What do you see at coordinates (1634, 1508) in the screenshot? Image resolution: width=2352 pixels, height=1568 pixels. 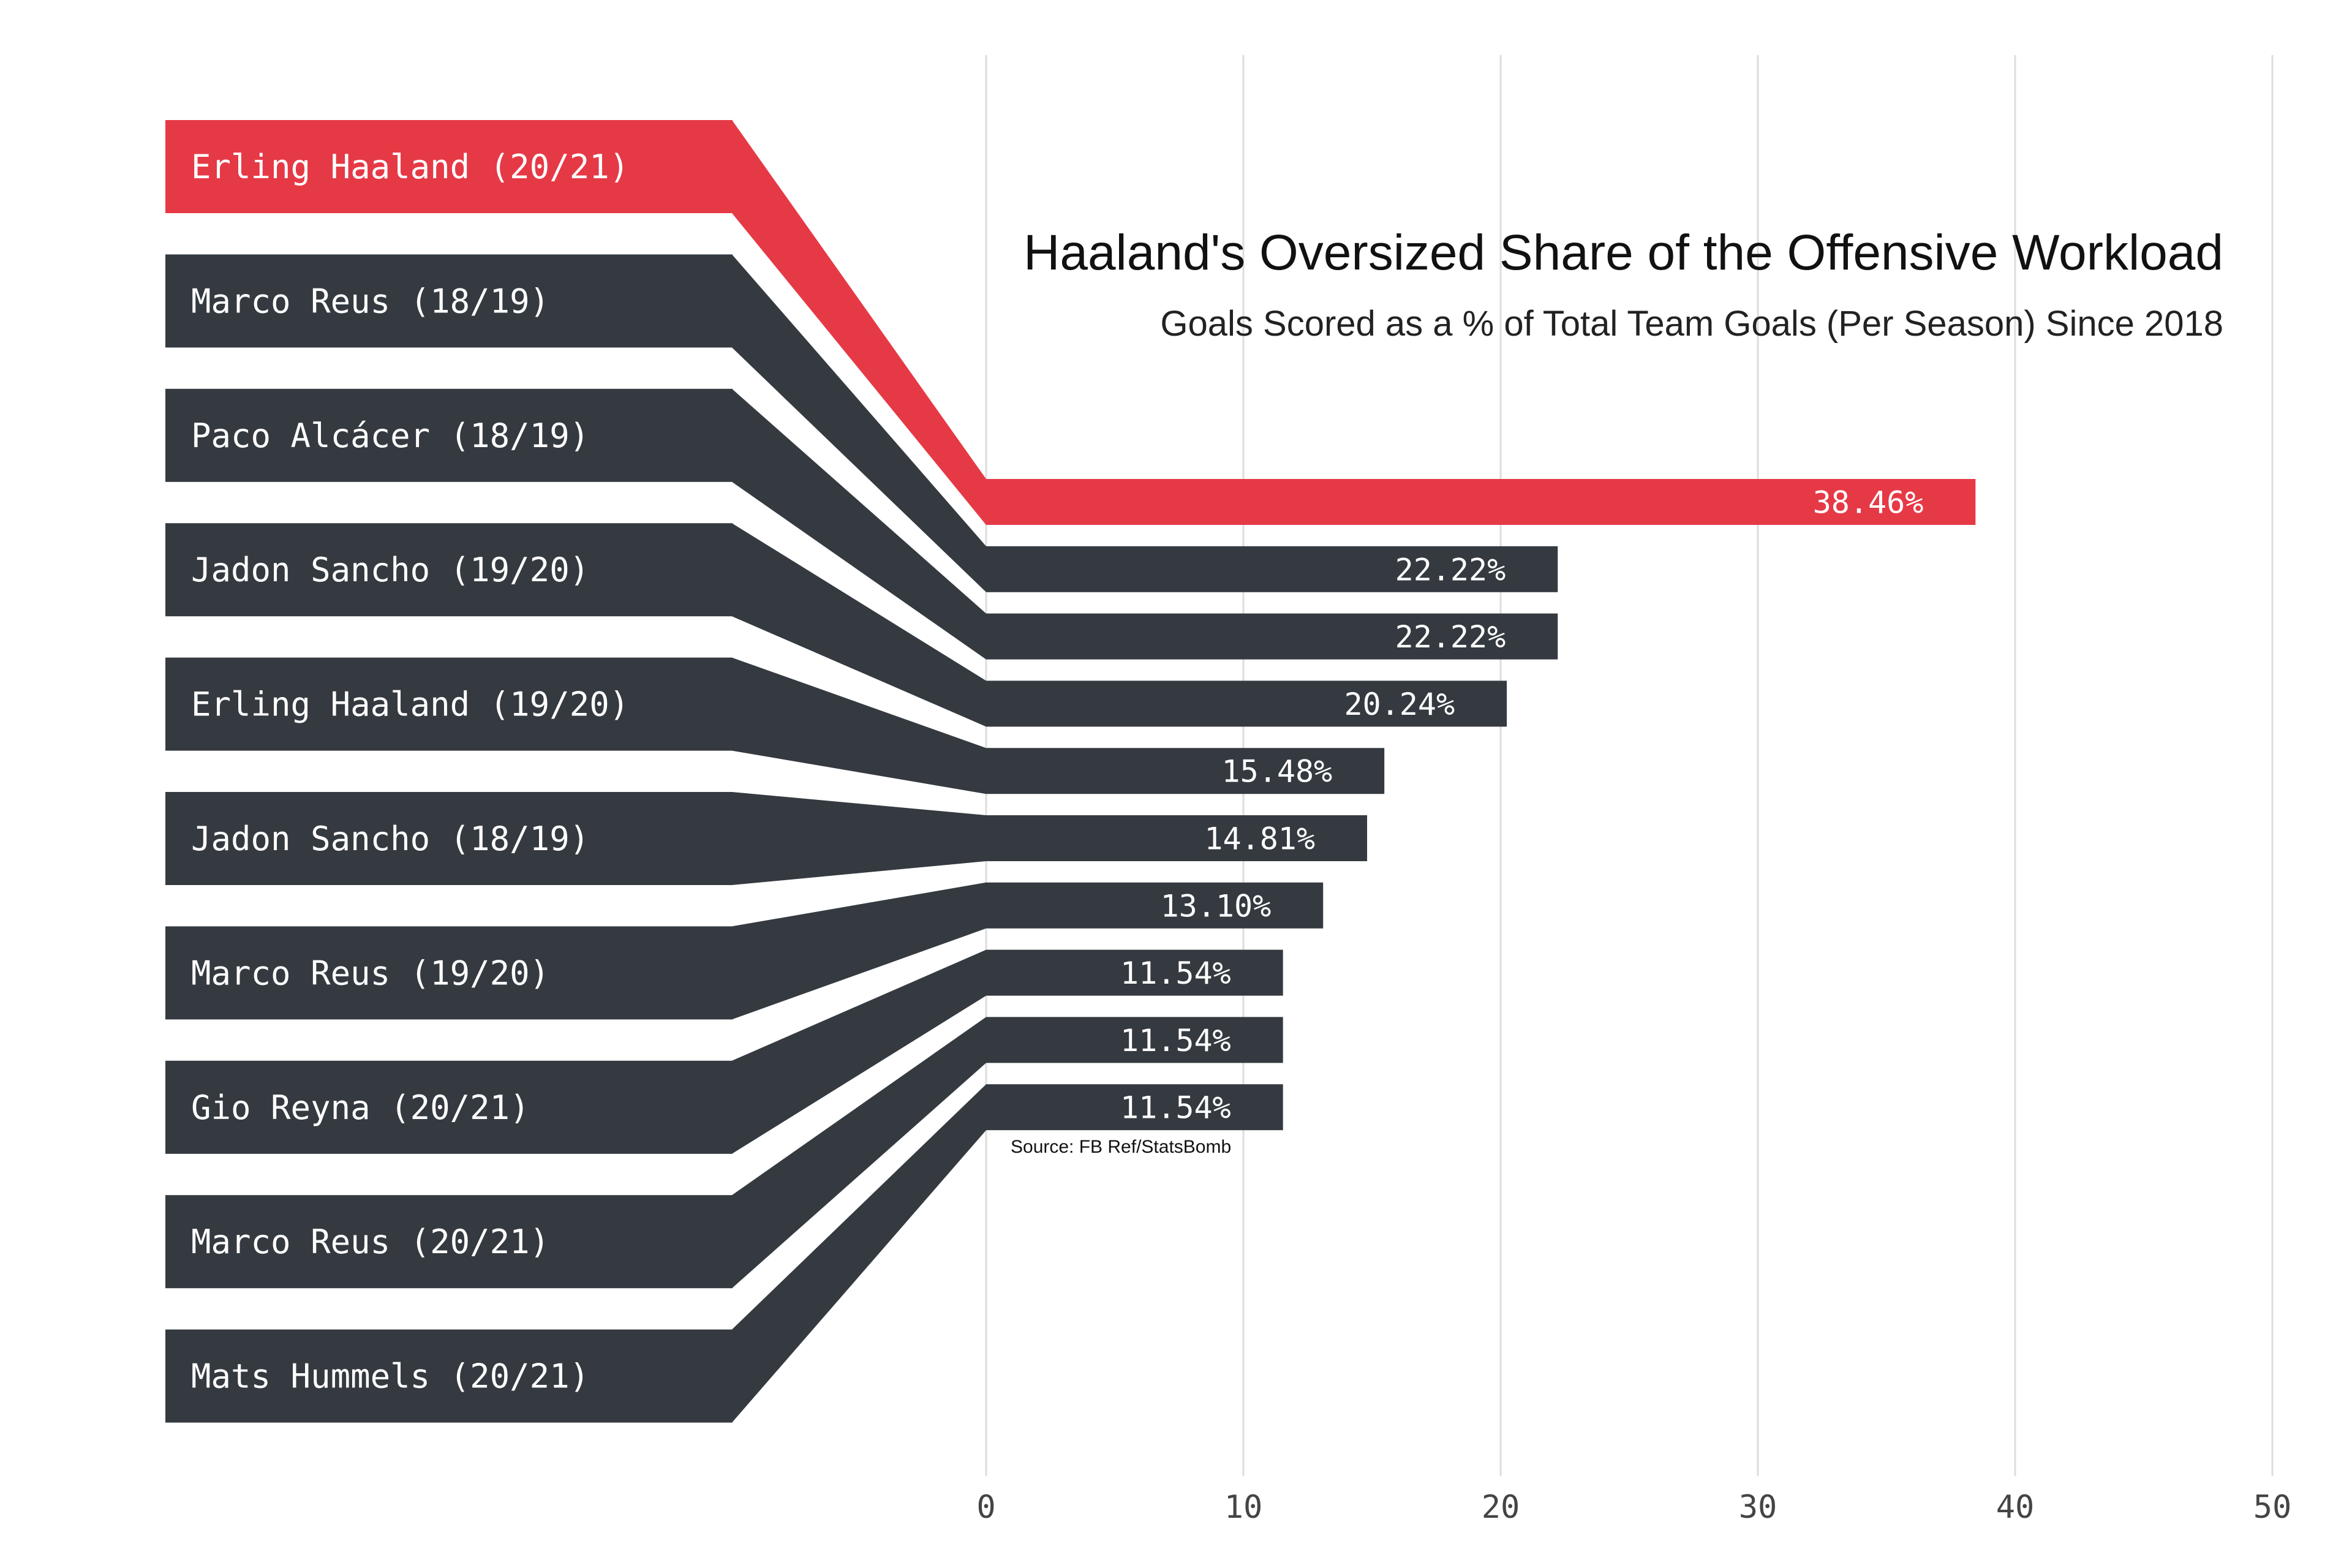 I see `x-axis-tick-labels: 0 10 20 30 40 50` at bounding box center [1634, 1508].